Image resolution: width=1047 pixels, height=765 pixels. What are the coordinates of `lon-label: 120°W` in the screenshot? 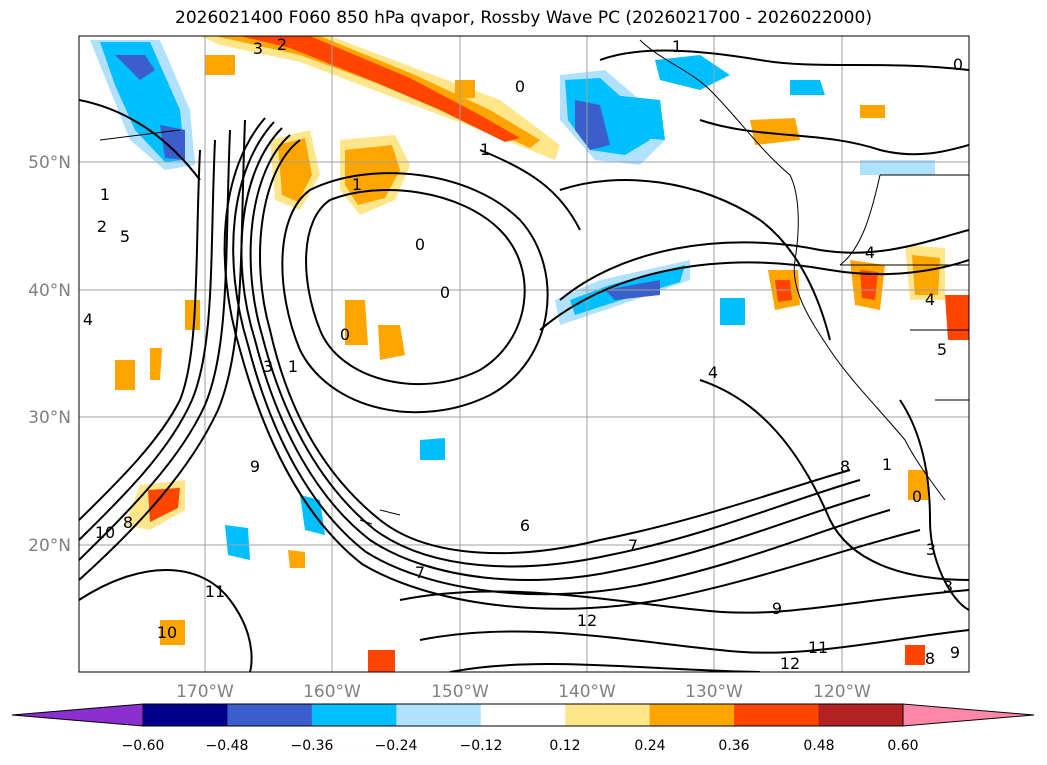 It's located at (842, 692).